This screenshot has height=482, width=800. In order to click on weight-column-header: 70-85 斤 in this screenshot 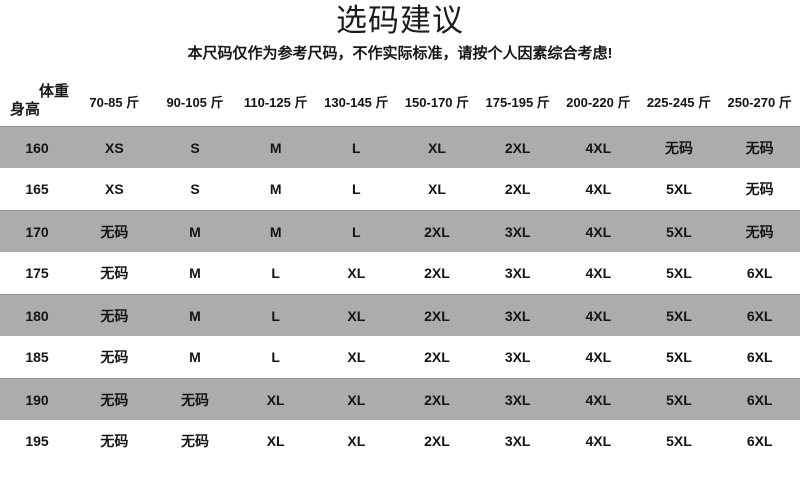, I will do `click(114, 102)`.